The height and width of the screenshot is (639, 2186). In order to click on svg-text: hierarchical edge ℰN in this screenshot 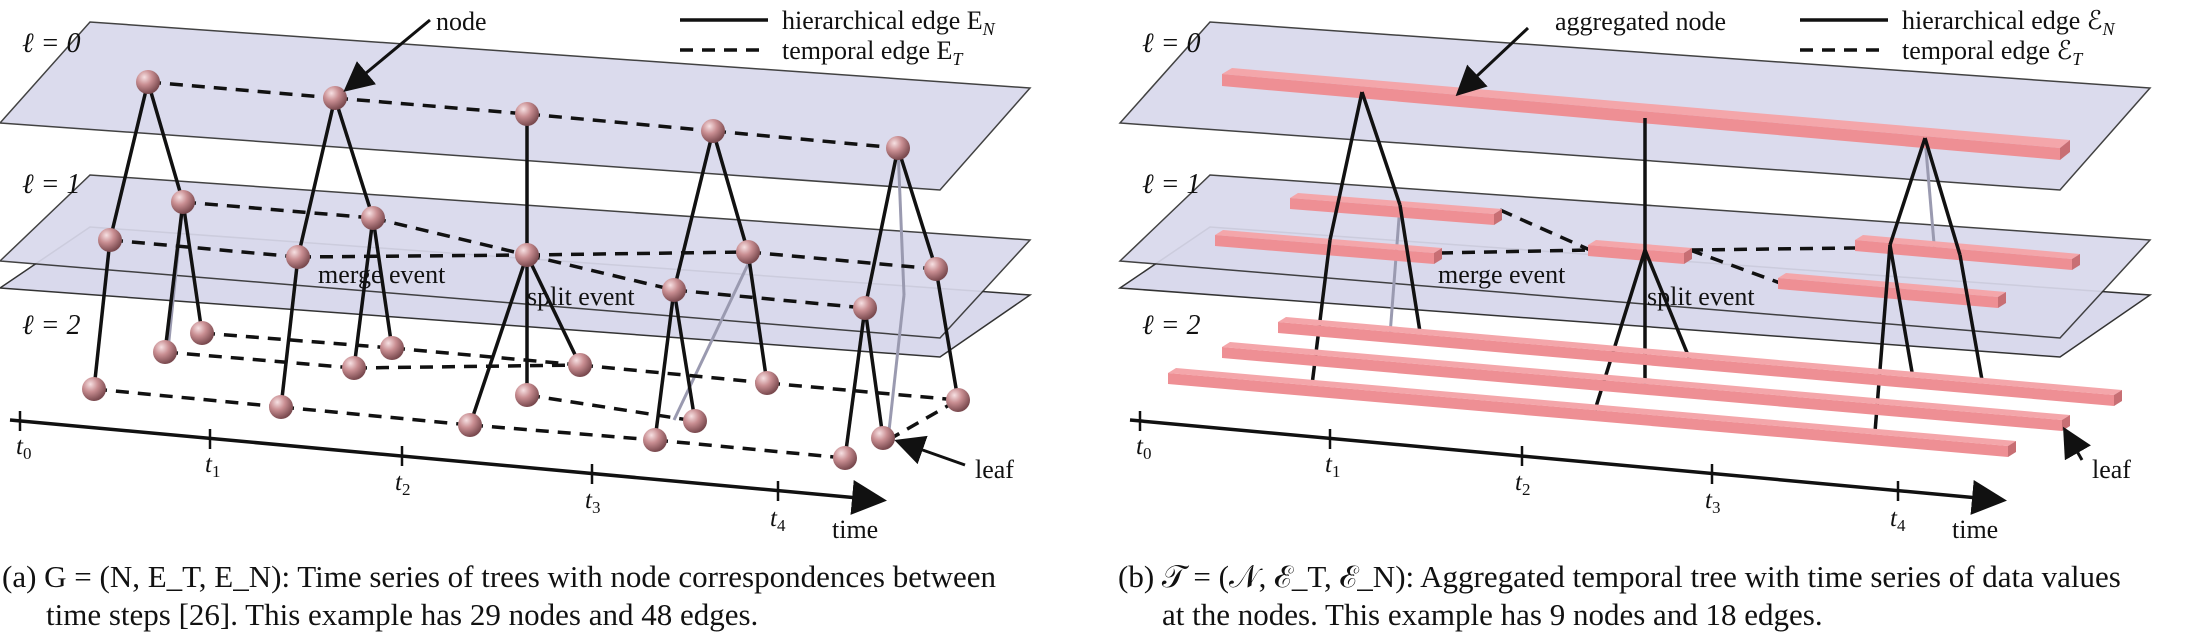, I will do `click(2009, 22)`.